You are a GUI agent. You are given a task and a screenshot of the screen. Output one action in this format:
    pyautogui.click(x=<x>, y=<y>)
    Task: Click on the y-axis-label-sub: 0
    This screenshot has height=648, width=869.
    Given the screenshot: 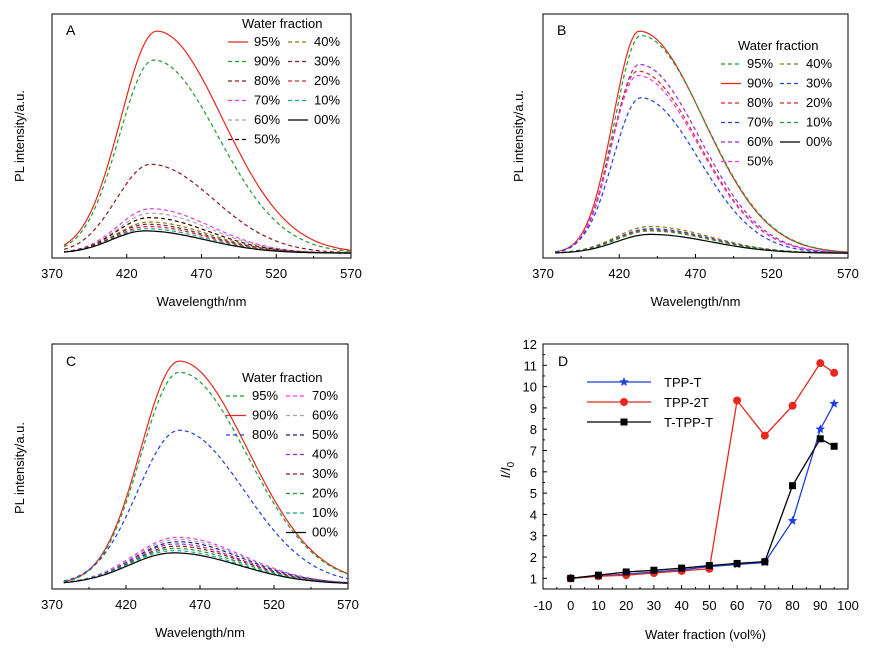 What is the action you would take?
    pyautogui.click(x=511, y=464)
    